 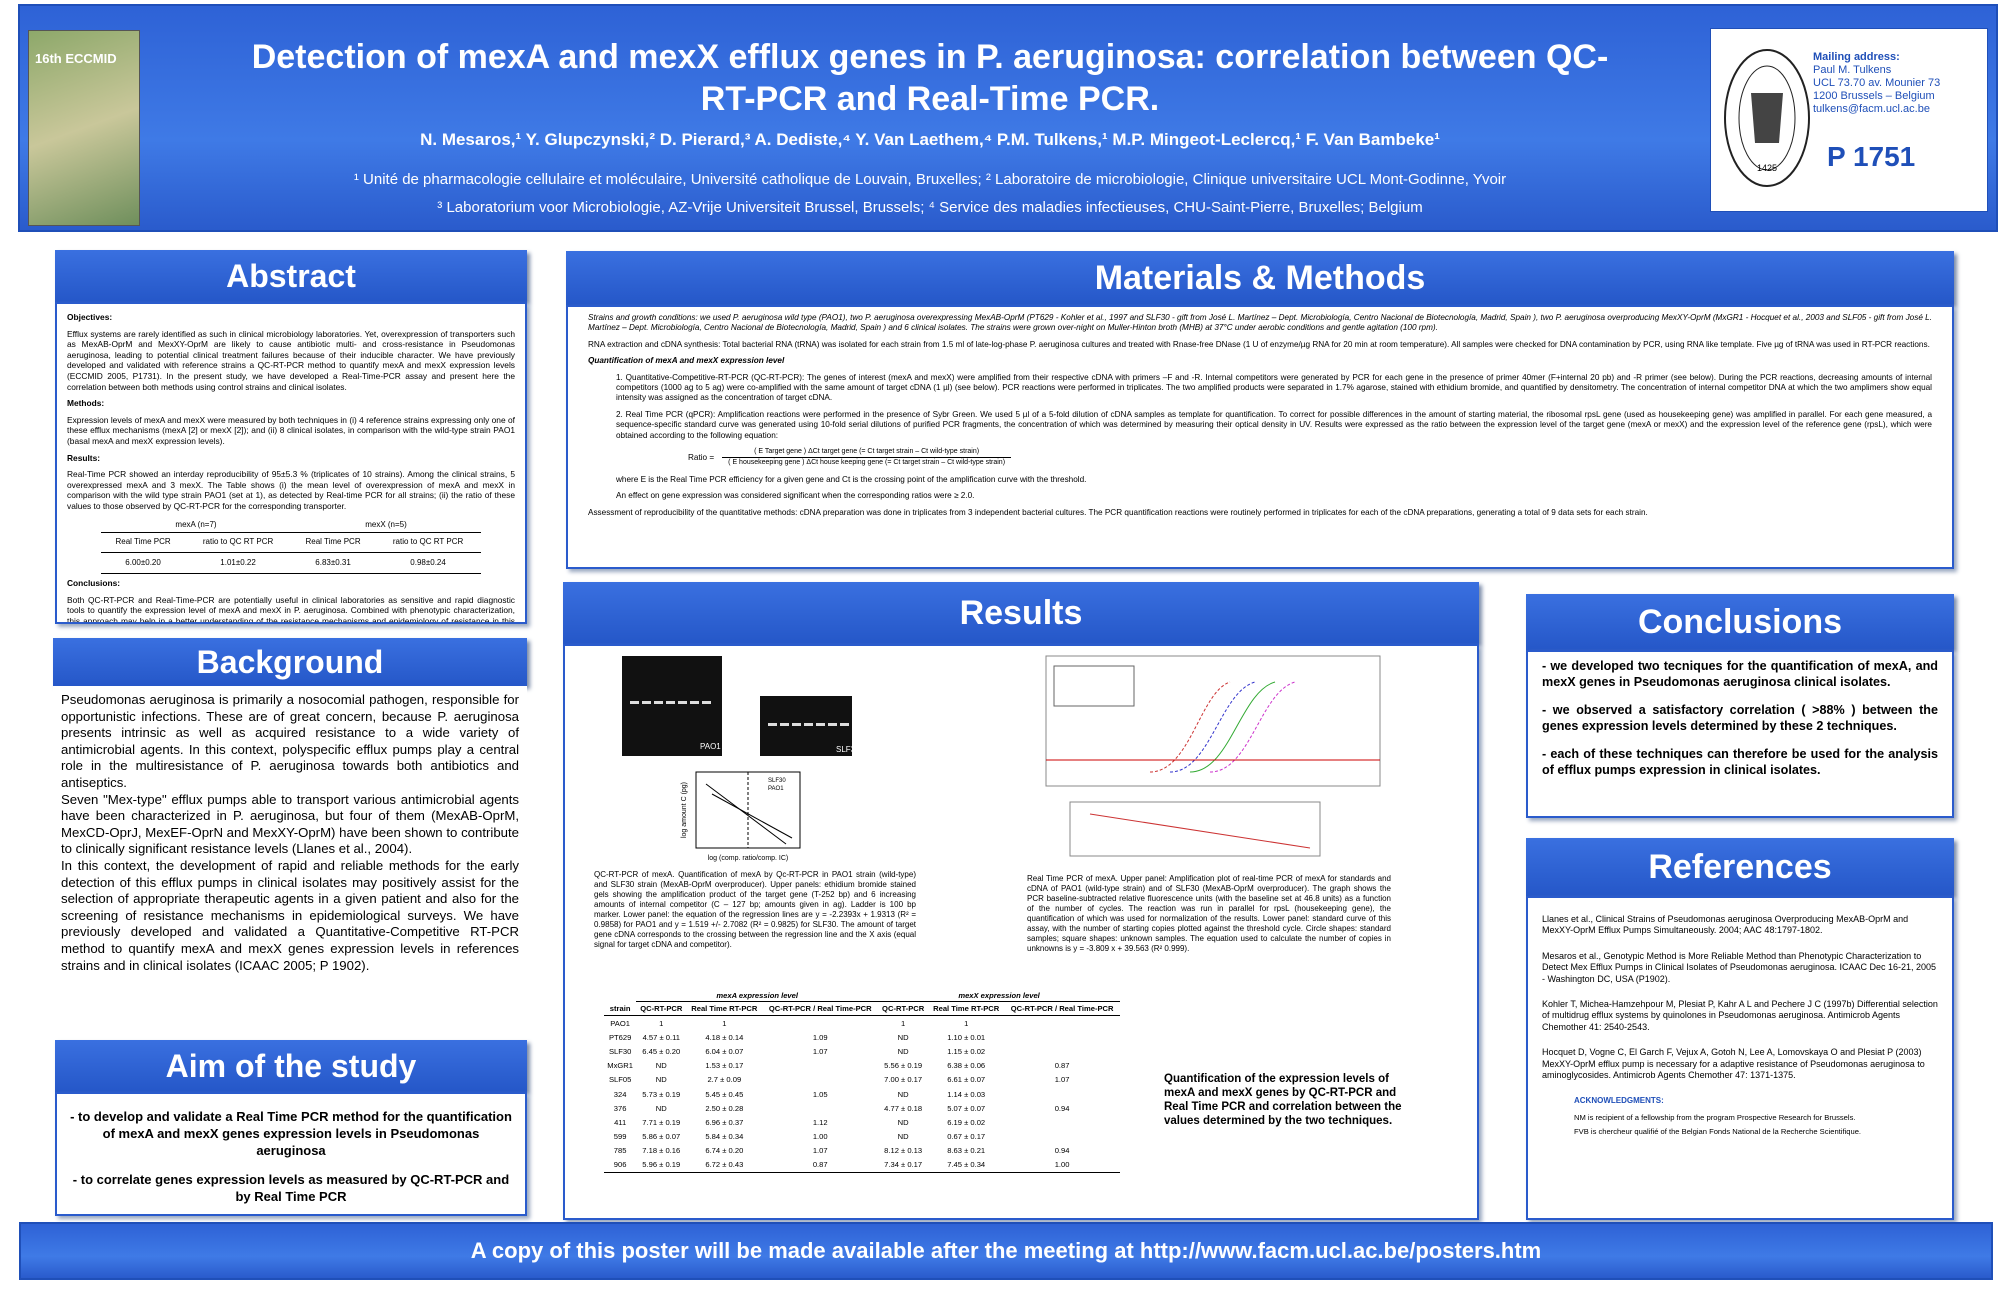 I want to click on table-cell: 6.83±0.31, so click(x=333, y=563).